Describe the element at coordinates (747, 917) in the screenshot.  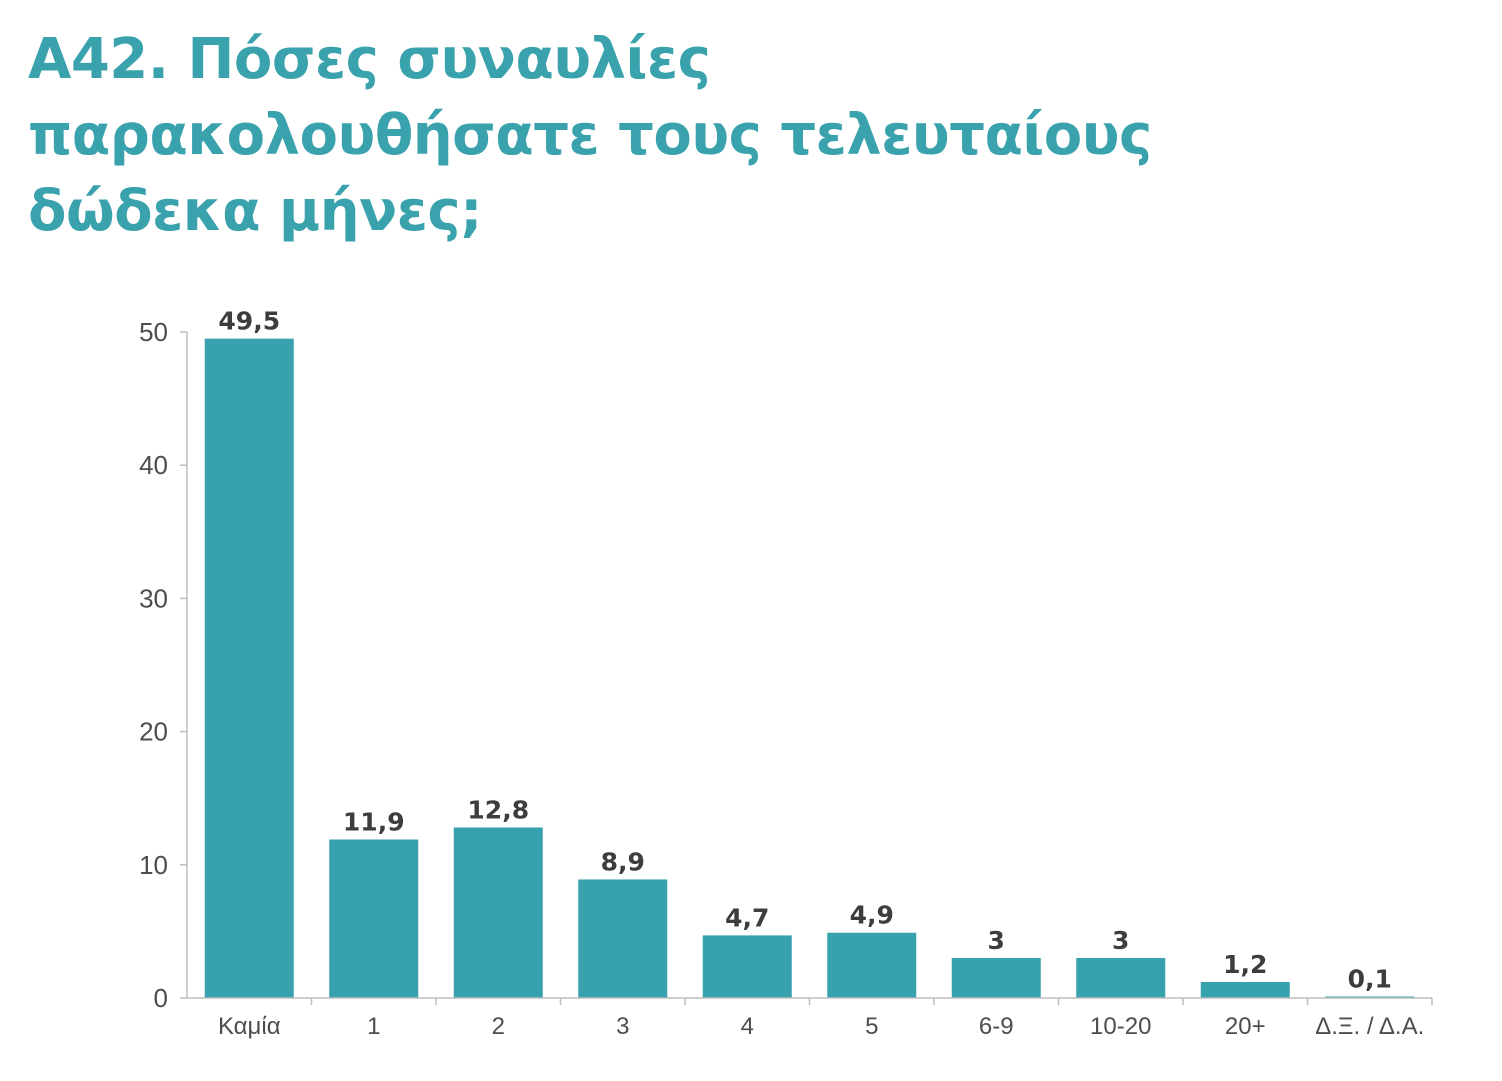
I see `bar-value-label: 4,7` at that location.